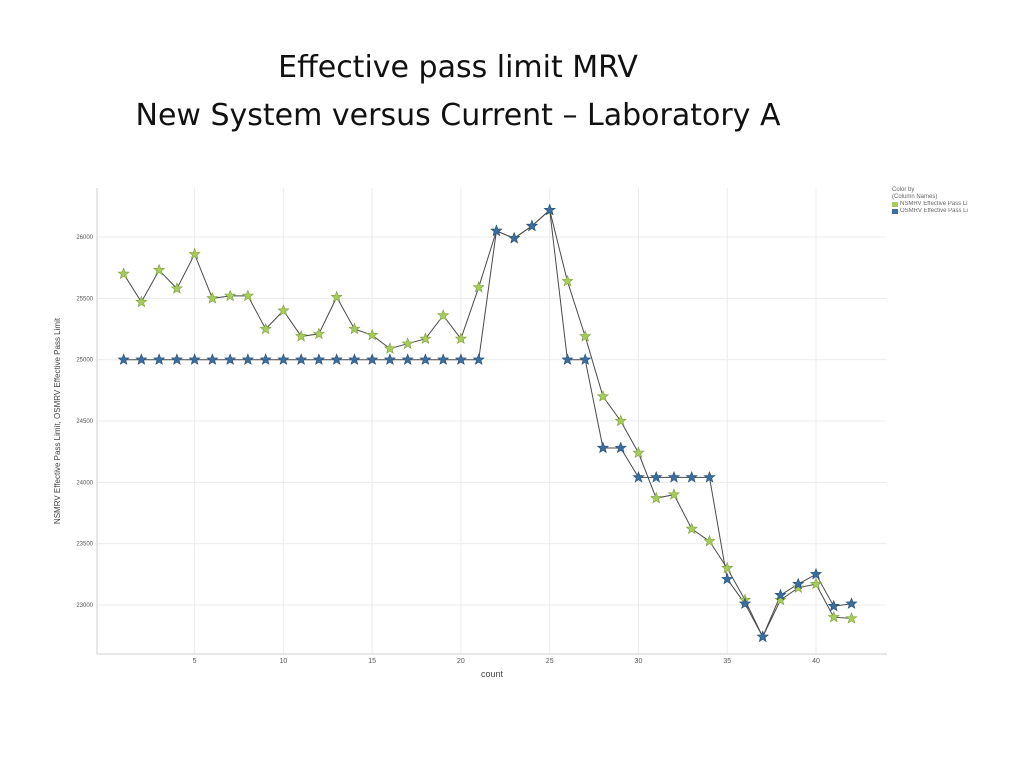  I want to click on legend-title: Color by, so click(903, 190).